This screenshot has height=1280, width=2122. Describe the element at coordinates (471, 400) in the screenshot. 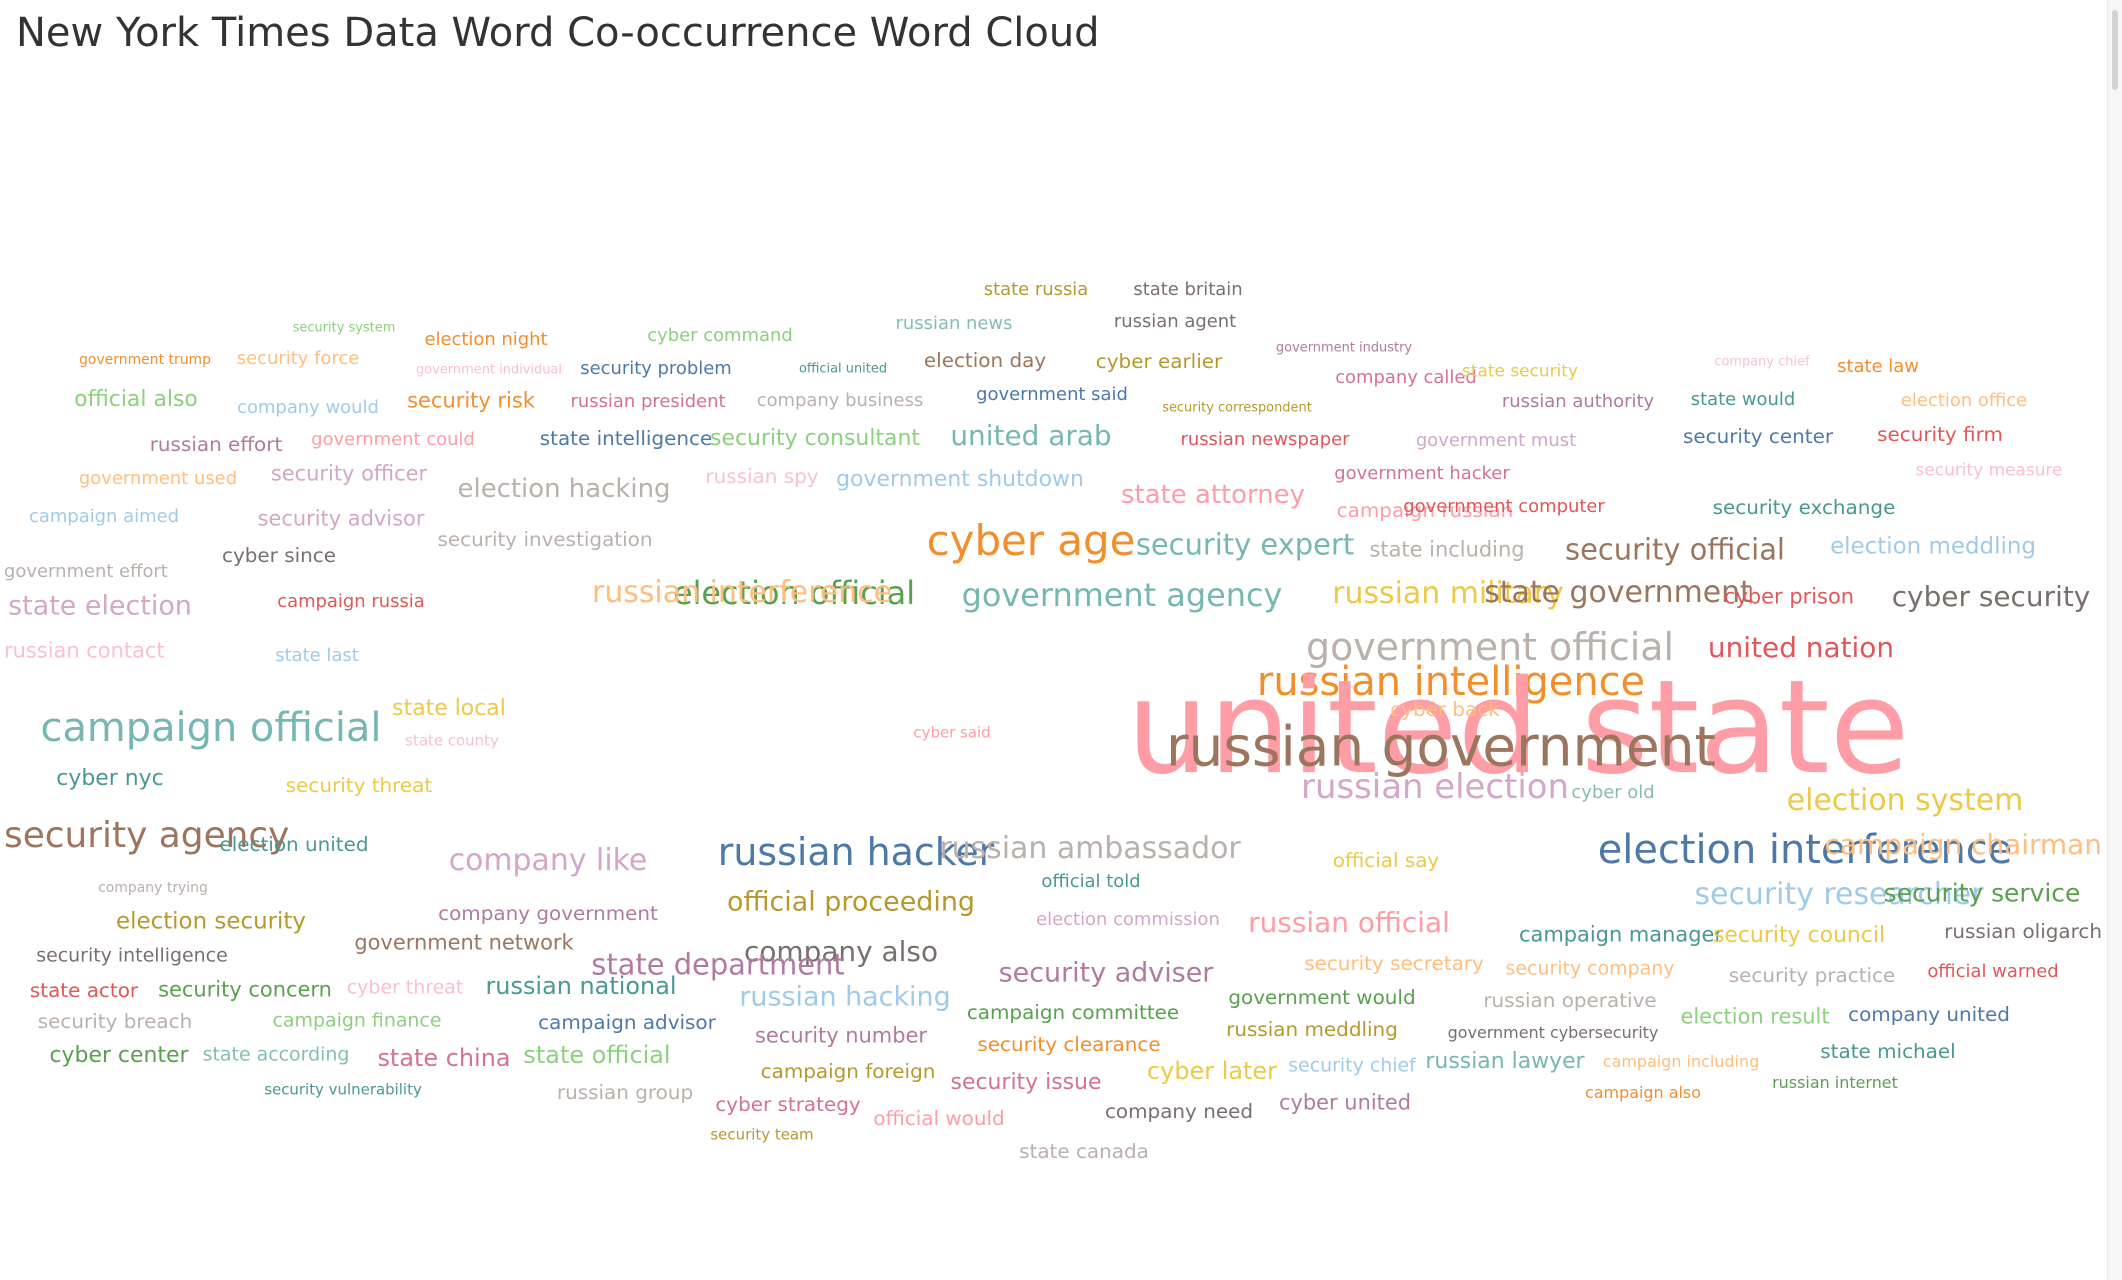

I see `word-security-risk: security risk` at that location.